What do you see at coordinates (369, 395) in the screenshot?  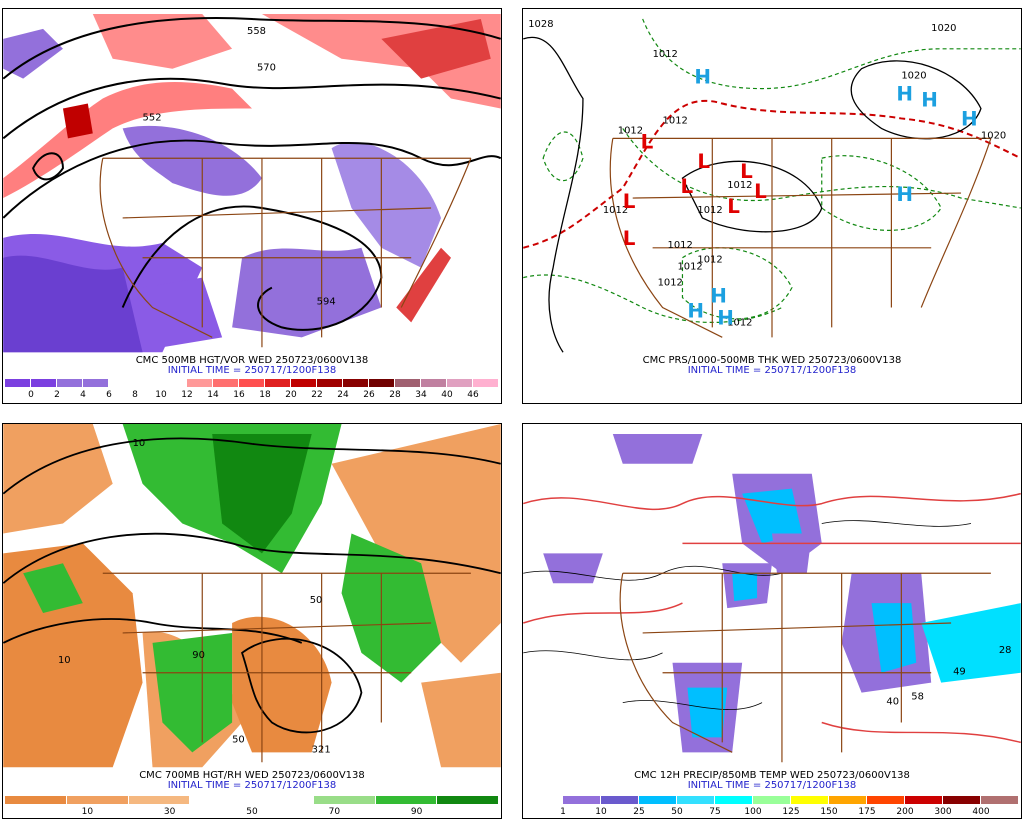 I see `colorbar-tick-label: 26` at bounding box center [369, 395].